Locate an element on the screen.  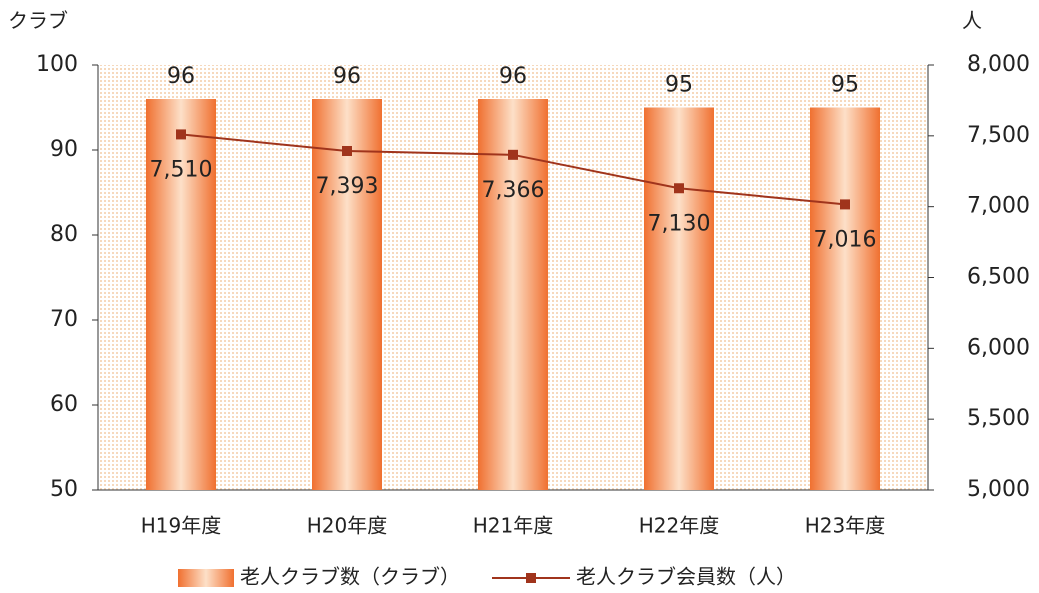
y2-tick-label: 7,000 is located at coordinates (998, 206).